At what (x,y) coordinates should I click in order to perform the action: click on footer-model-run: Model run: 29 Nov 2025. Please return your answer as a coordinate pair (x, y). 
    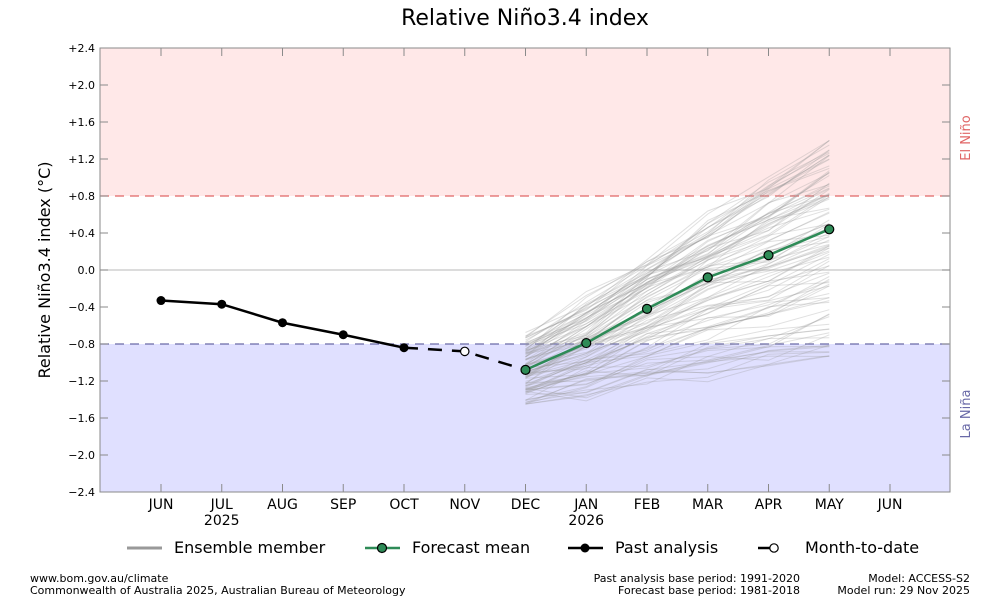
    Looking at the image, I should click on (903, 590).